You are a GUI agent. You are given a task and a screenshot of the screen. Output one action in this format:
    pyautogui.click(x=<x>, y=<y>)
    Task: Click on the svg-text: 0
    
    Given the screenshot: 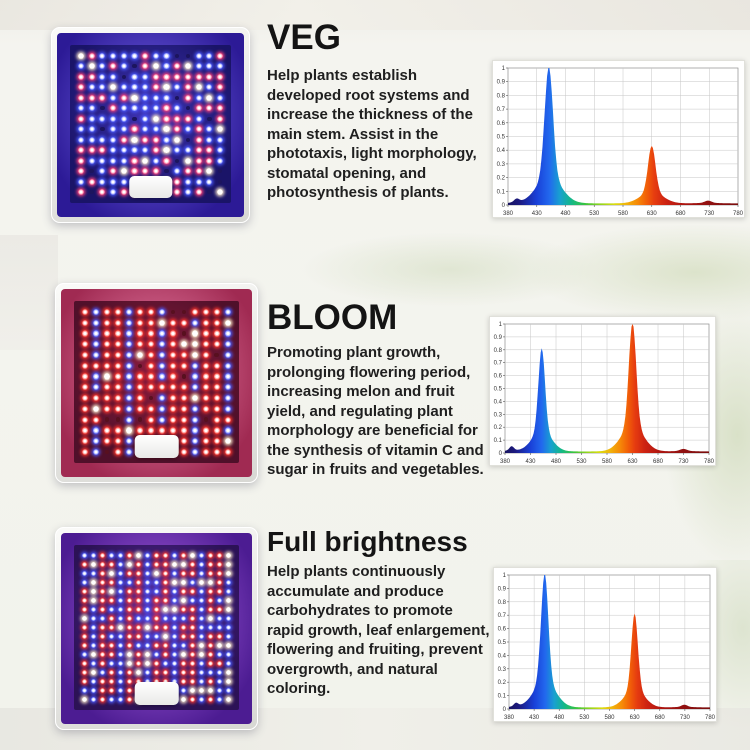 What is the action you would take?
    pyautogui.click(x=505, y=710)
    